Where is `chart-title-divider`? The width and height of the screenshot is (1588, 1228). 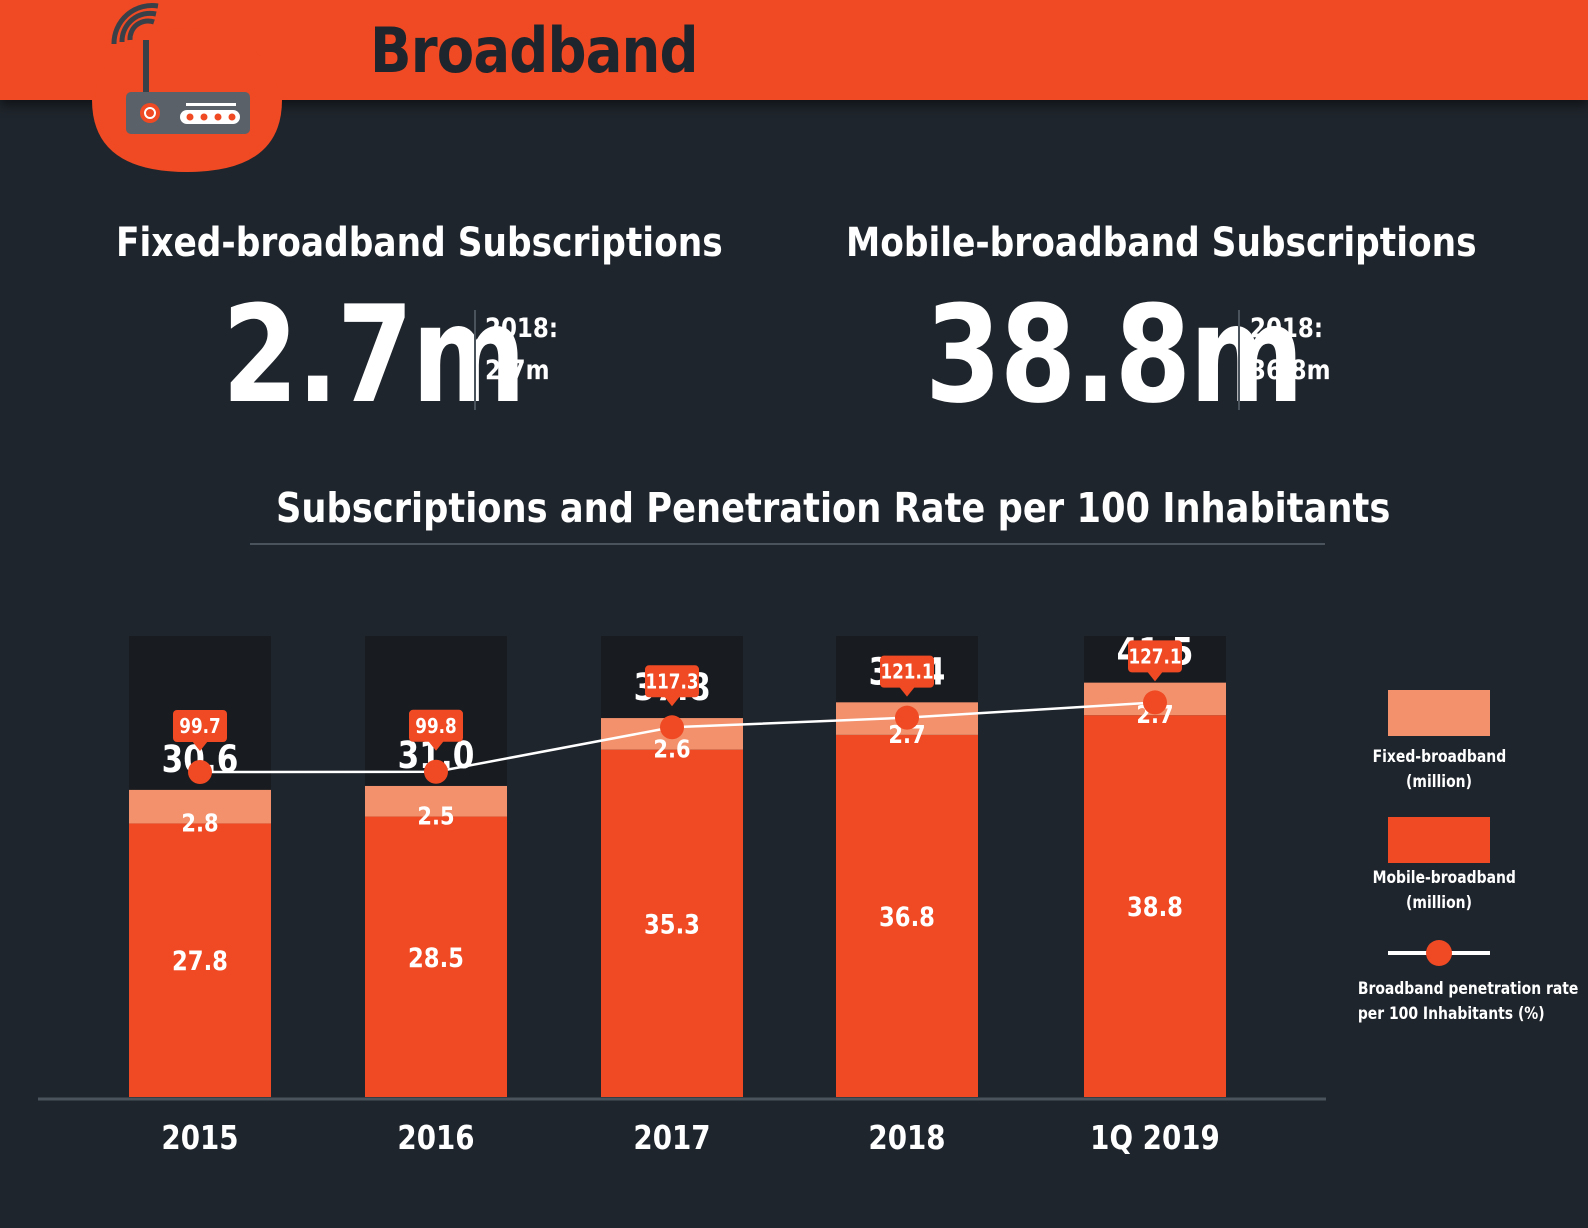
chart-title-divider is located at coordinates (787, 544).